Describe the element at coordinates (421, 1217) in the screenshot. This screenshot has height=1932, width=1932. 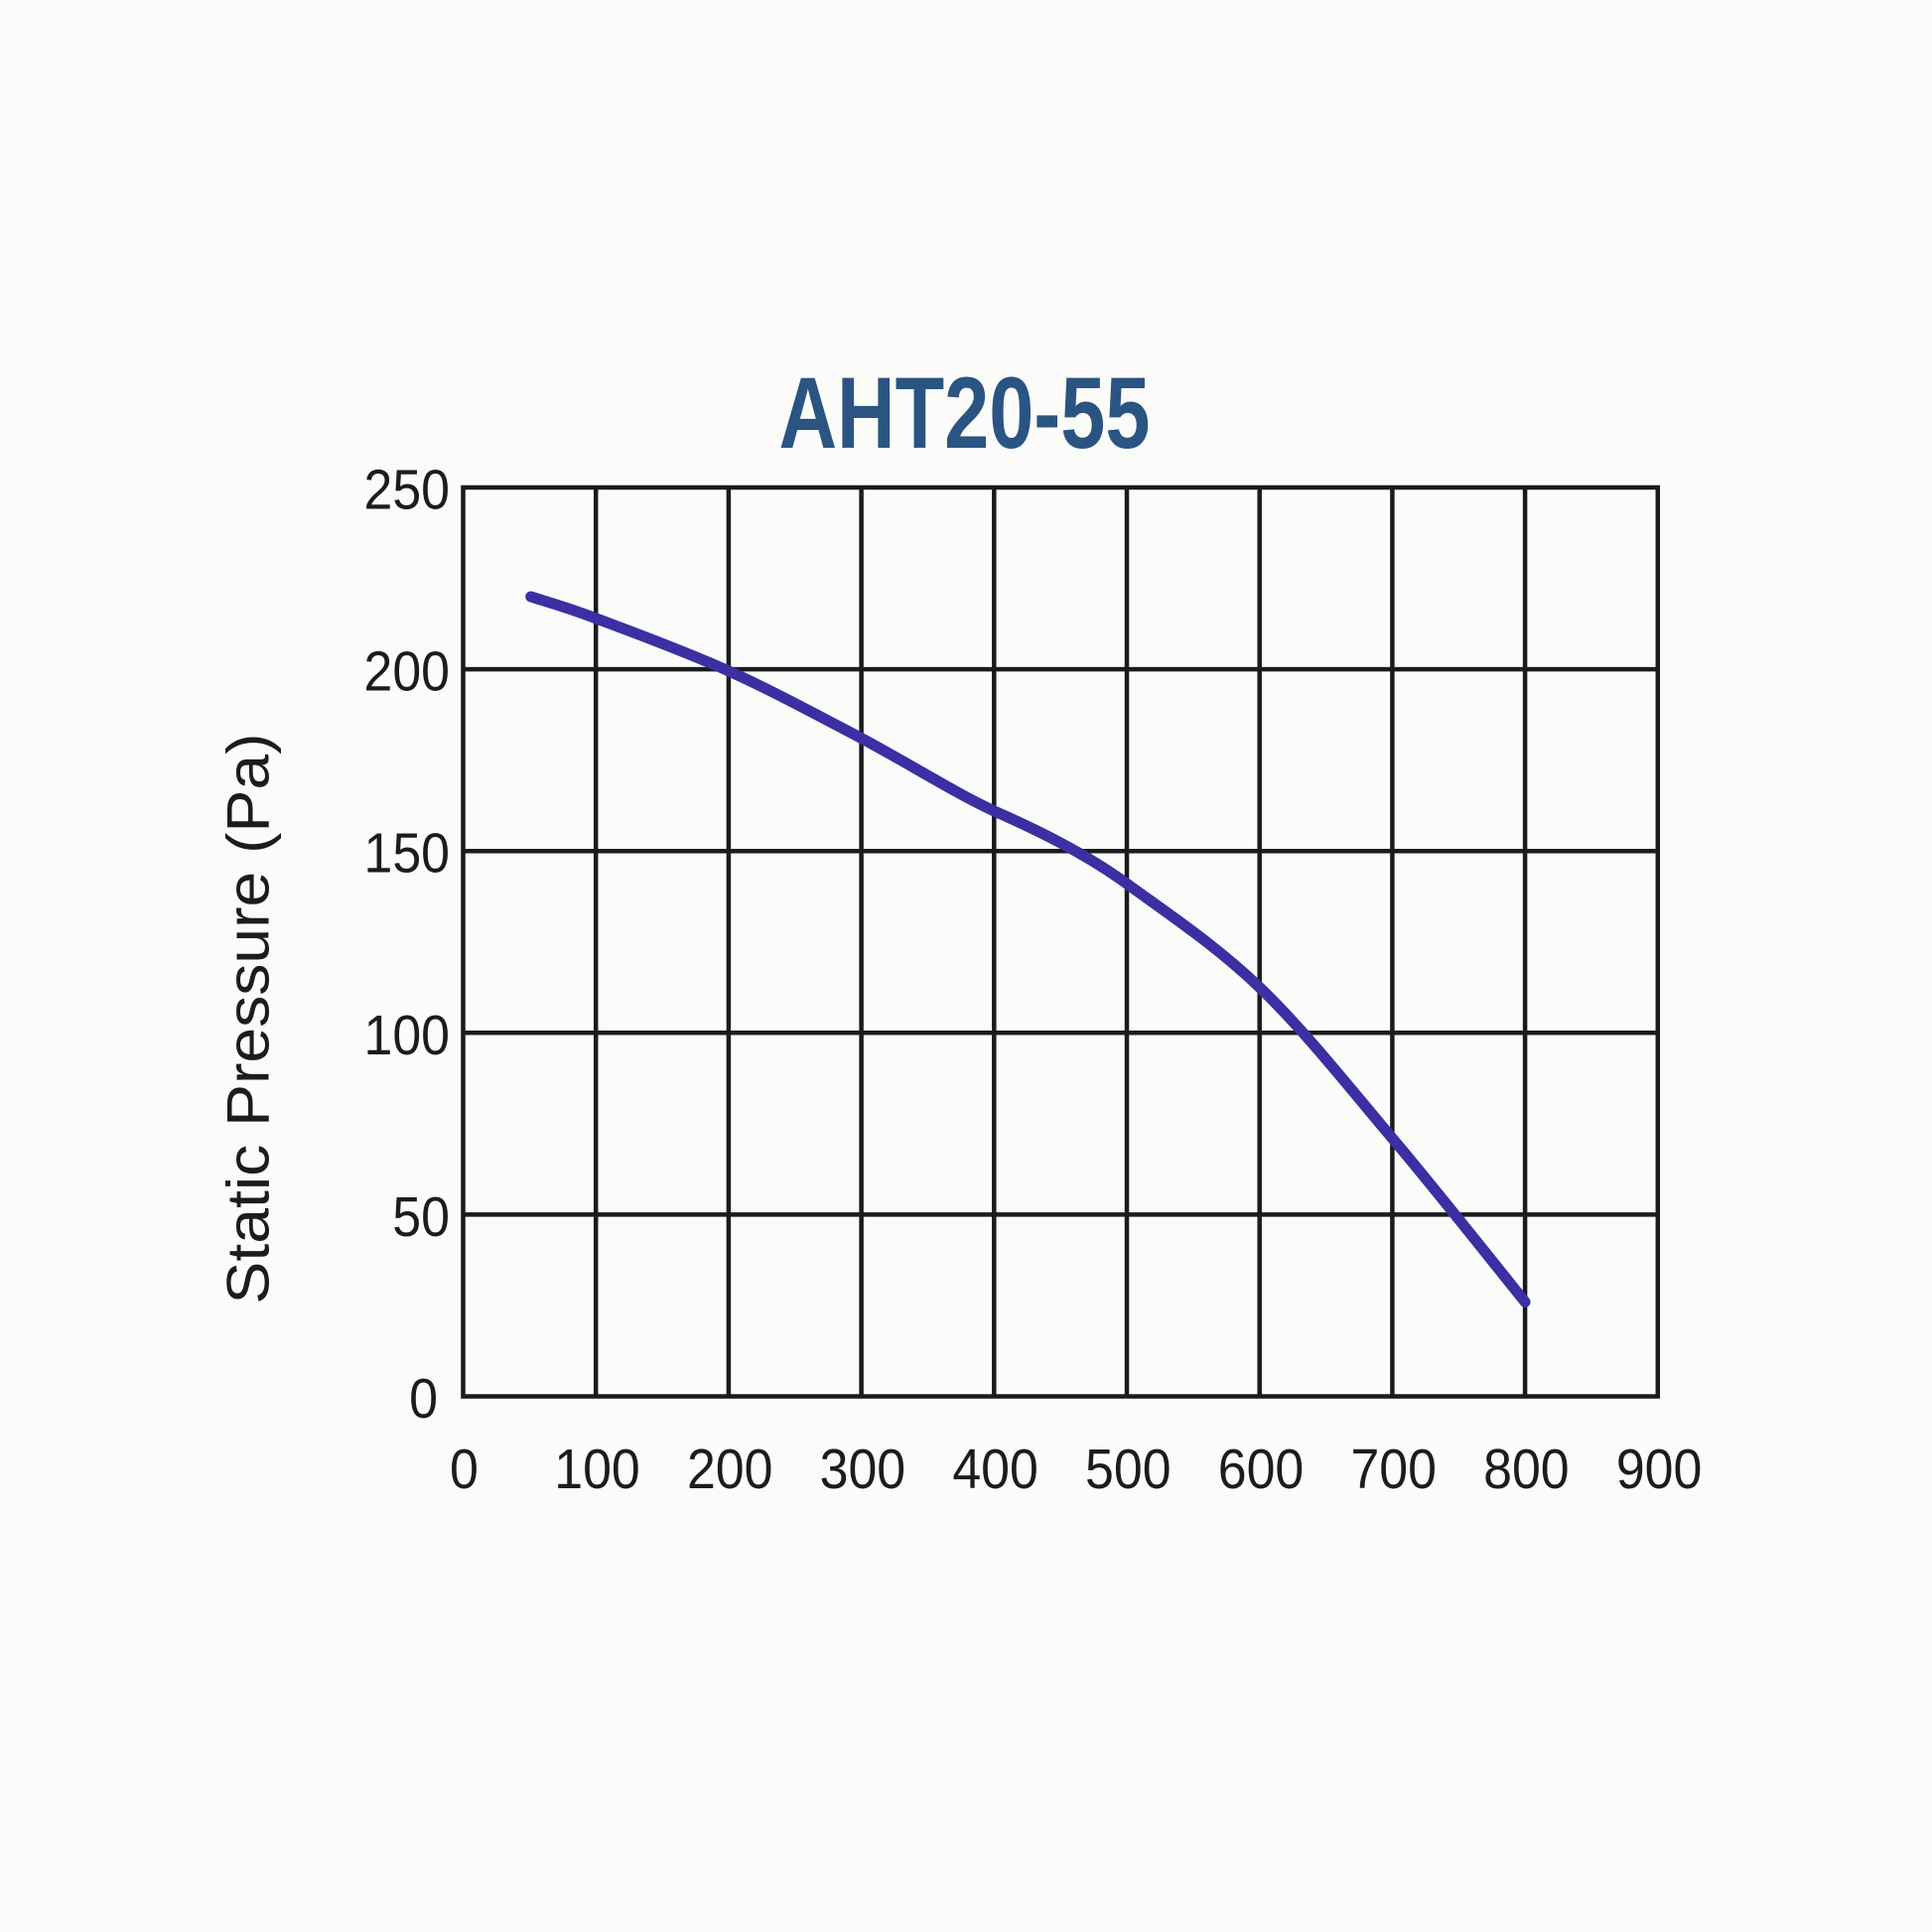
I see `svg-text: 50` at that location.